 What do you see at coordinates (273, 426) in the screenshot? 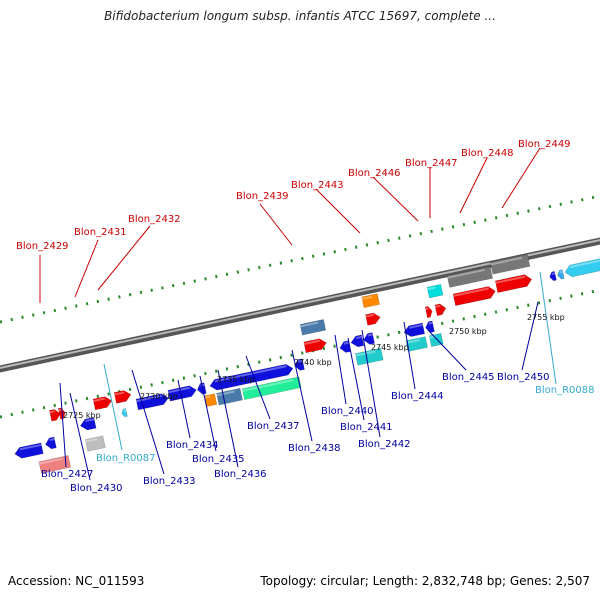
I see `gene-label: Blon_2437` at bounding box center [273, 426].